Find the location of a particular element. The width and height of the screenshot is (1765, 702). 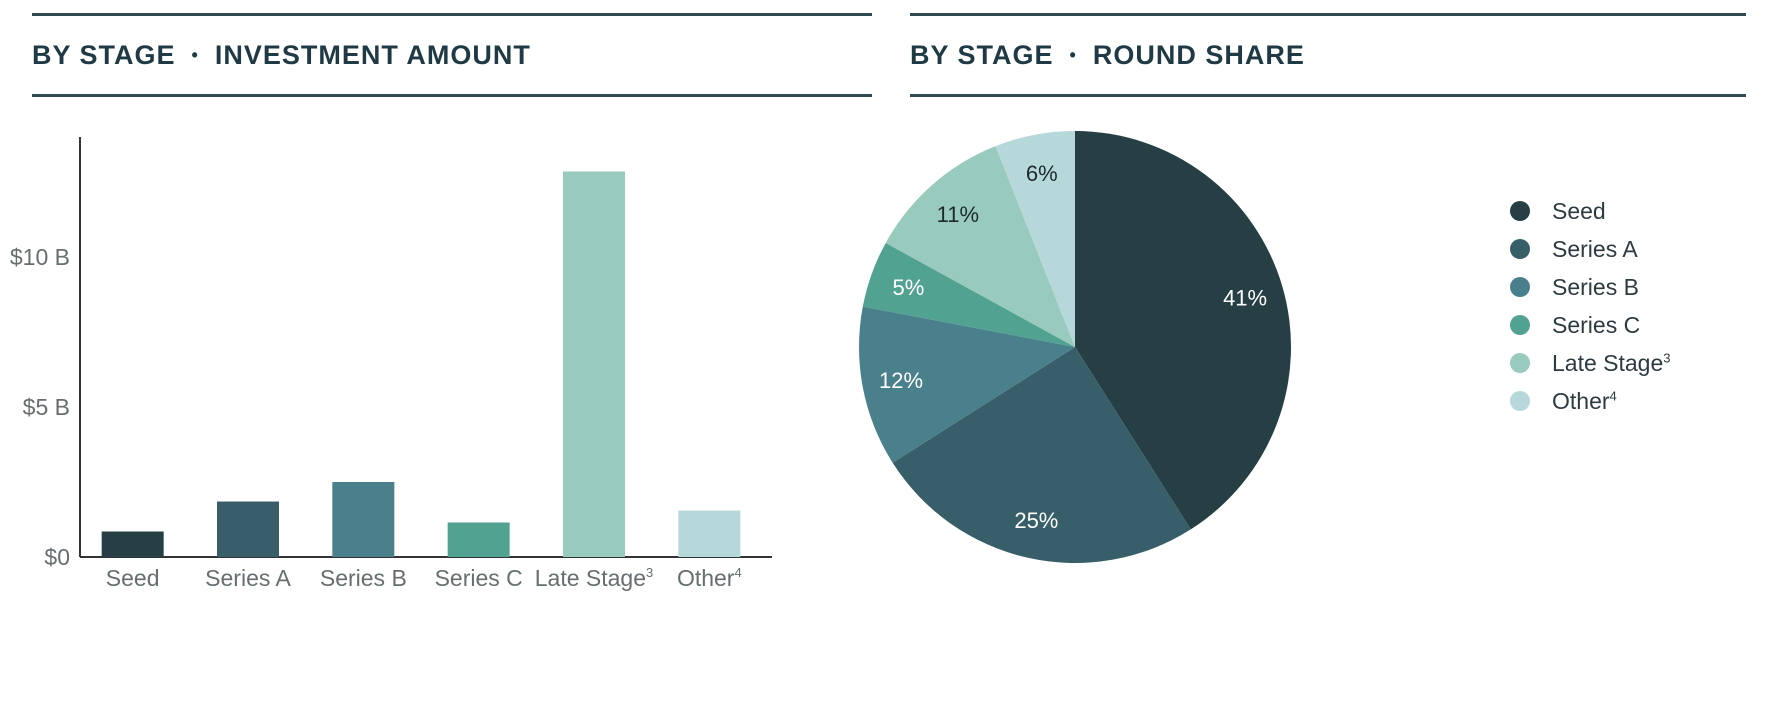

legend-item: Series A is located at coordinates (1590, 249).